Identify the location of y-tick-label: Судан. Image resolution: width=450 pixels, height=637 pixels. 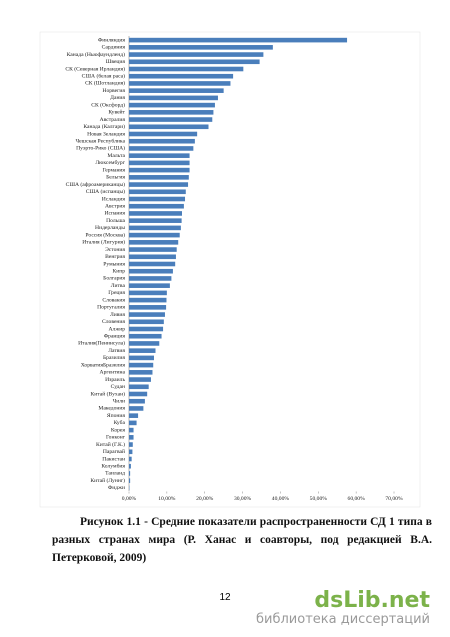
(118, 387).